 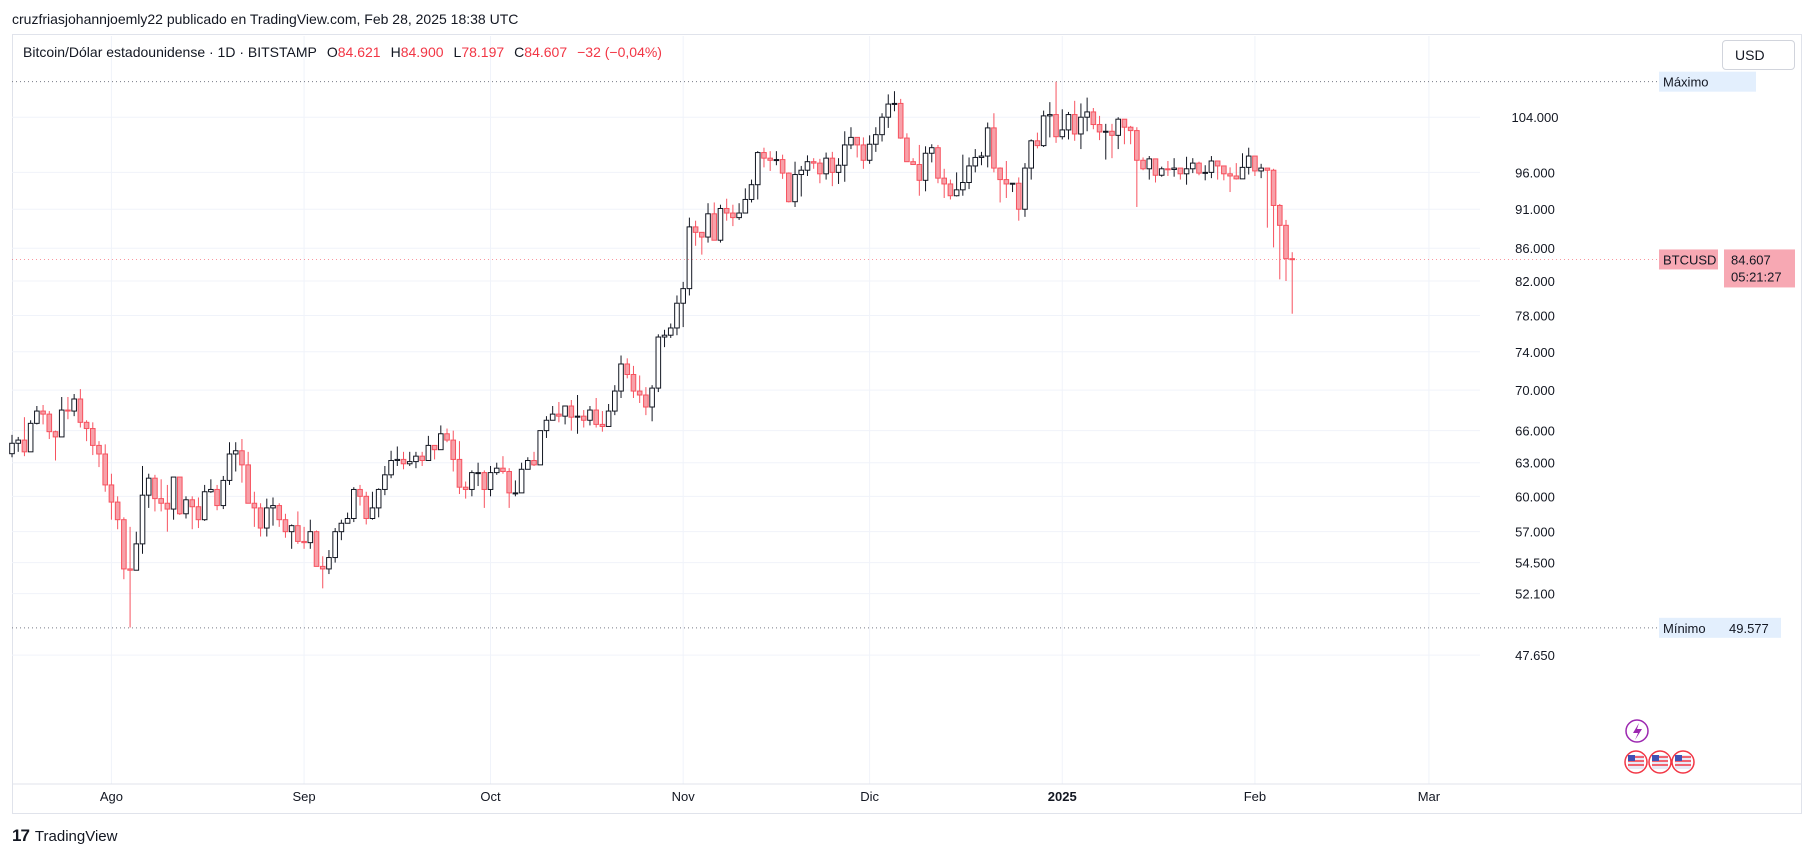 I want to click on x-tick-label: Oct, so click(x=490, y=796).